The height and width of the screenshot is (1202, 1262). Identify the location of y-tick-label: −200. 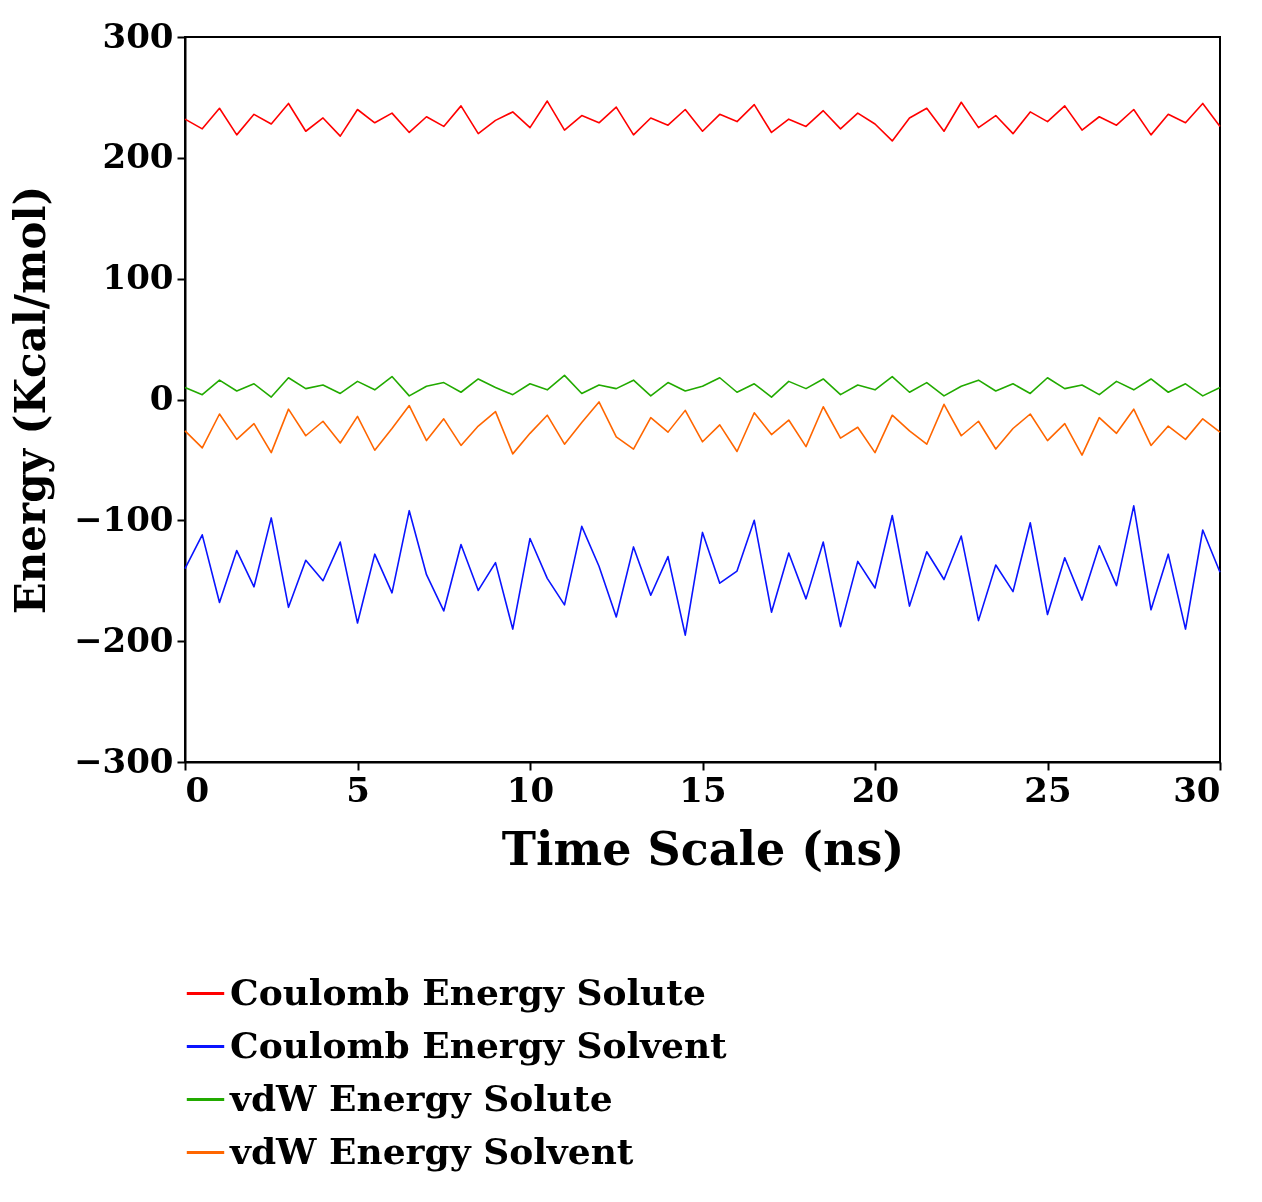
(124, 639).